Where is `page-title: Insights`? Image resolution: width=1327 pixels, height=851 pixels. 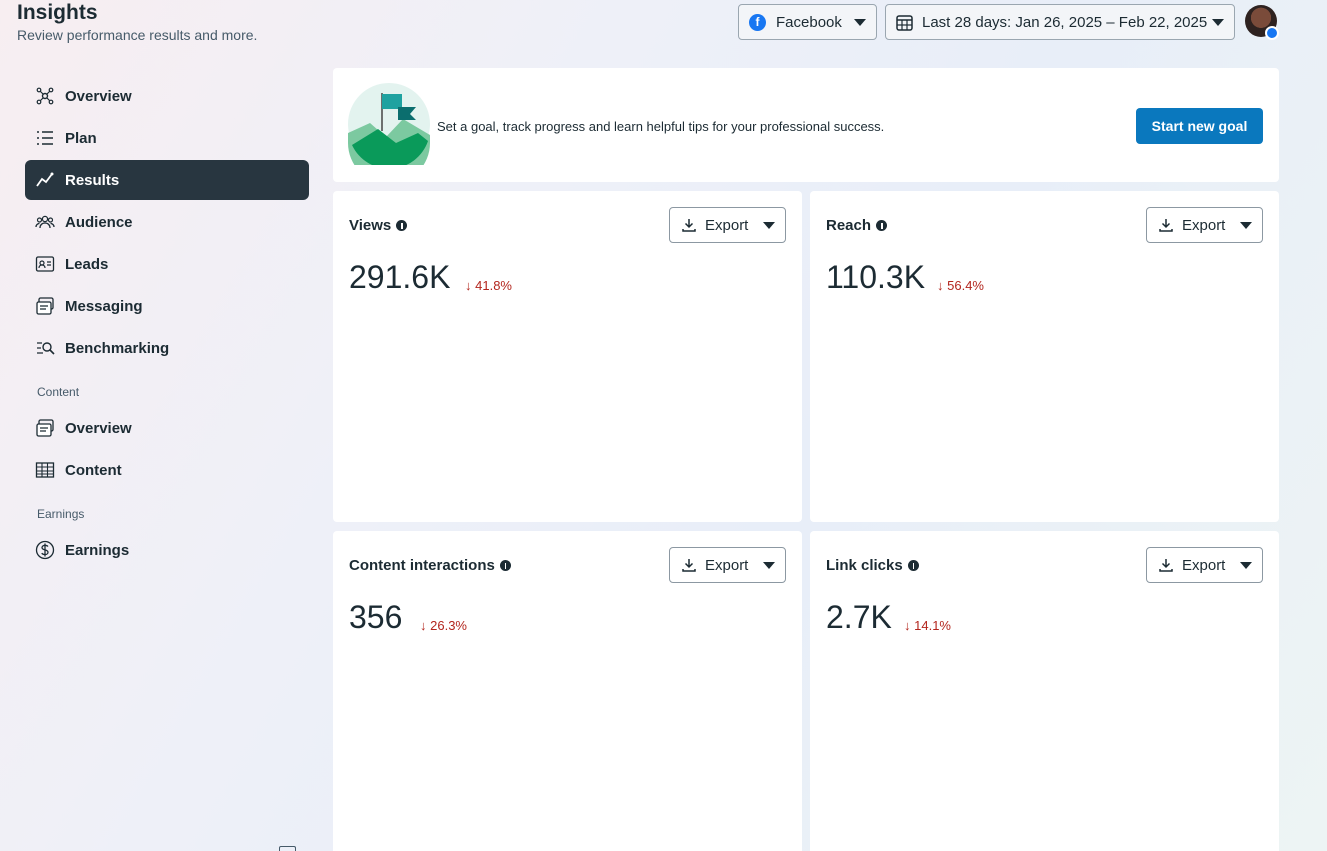
page-title: Insights is located at coordinates (57, 12).